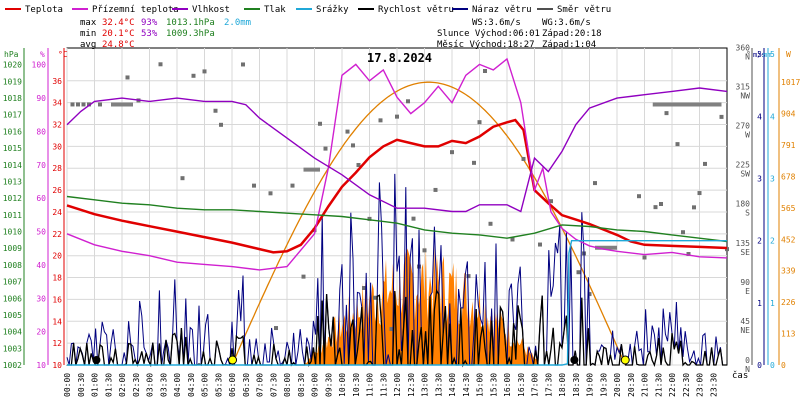 This screenshot has width=800, height=400. What do you see at coordinates (108, 385) in the screenshot?
I see `x-tick-label: 01:30` at bounding box center [108, 385].